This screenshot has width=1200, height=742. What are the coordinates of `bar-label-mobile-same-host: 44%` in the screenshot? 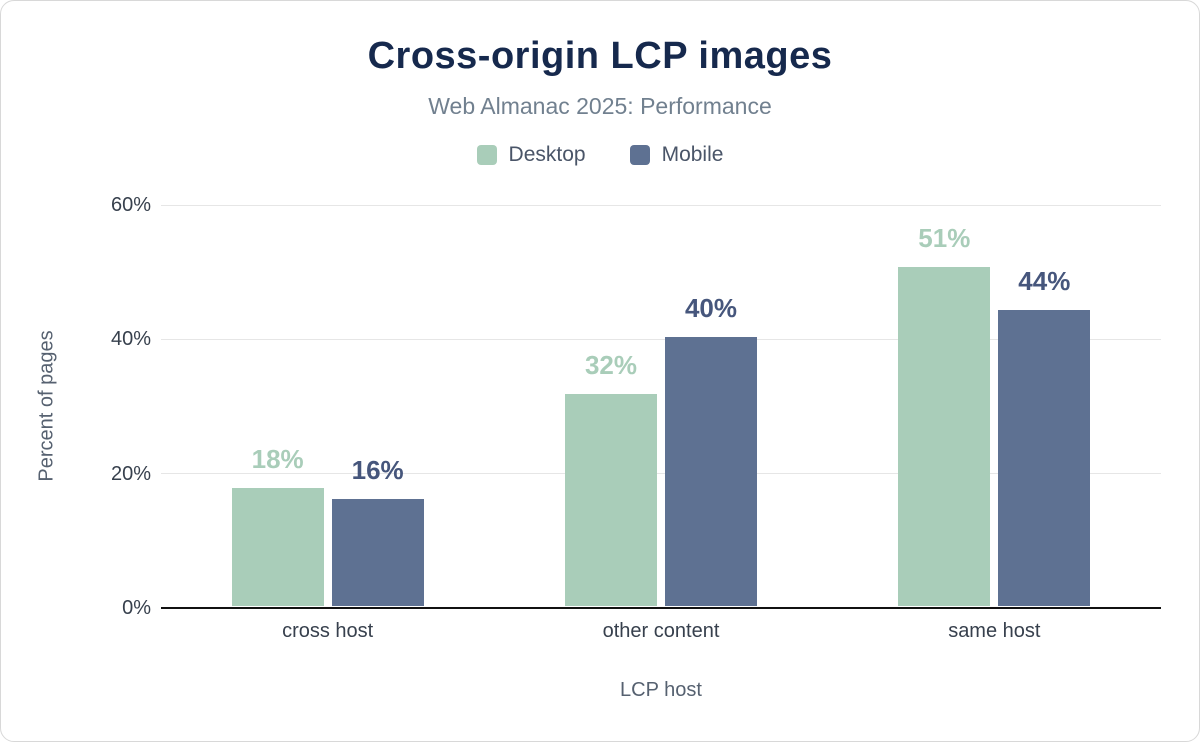 It's located at (1044, 281).